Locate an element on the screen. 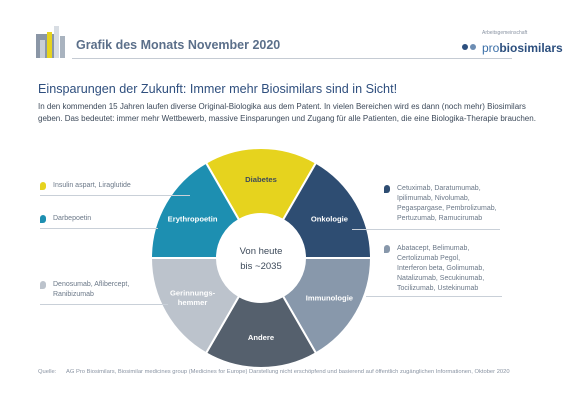  callout-erythropoetin-line is located at coordinates (99, 228).